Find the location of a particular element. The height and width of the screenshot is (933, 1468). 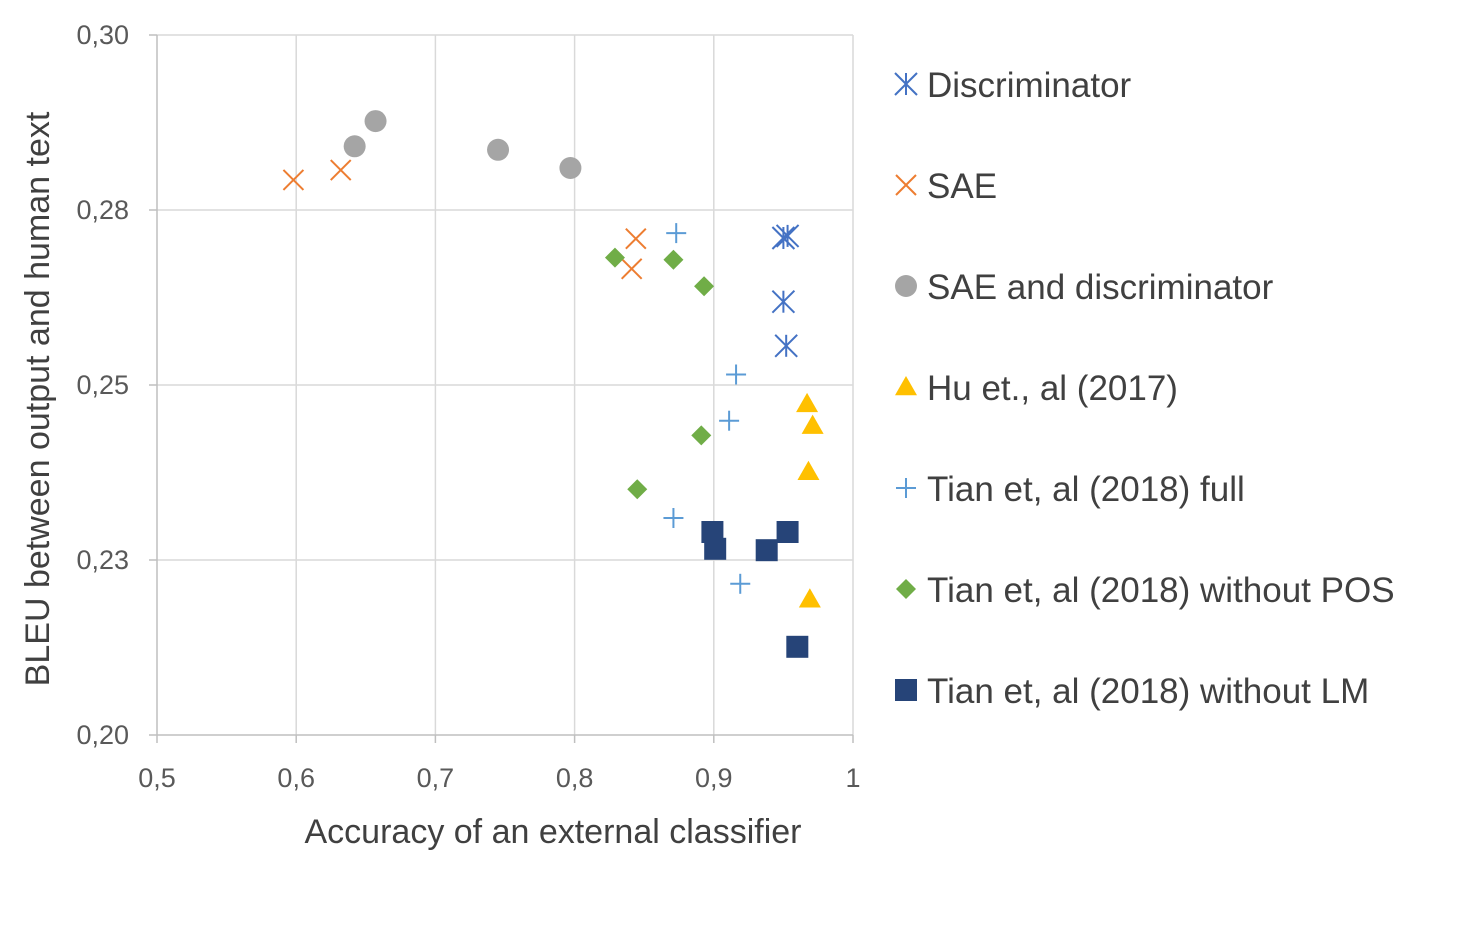

legend-item: Tian et, al (2018) without POS is located at coordinates (1145, 590).